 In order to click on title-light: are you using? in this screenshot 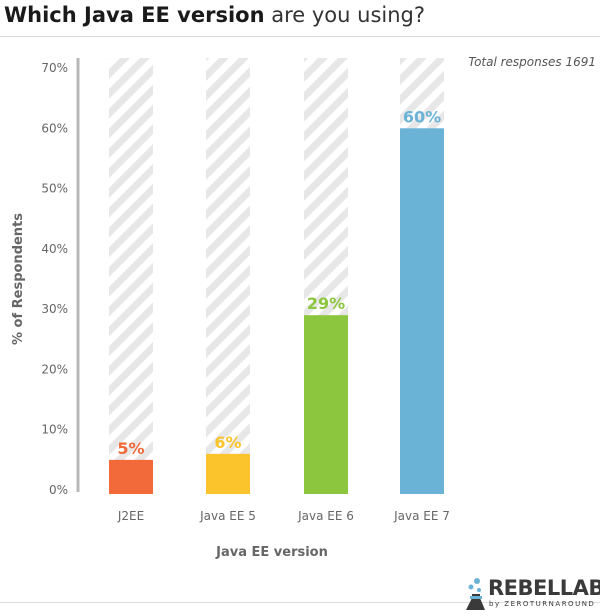, I will do `click(348, 15)`.